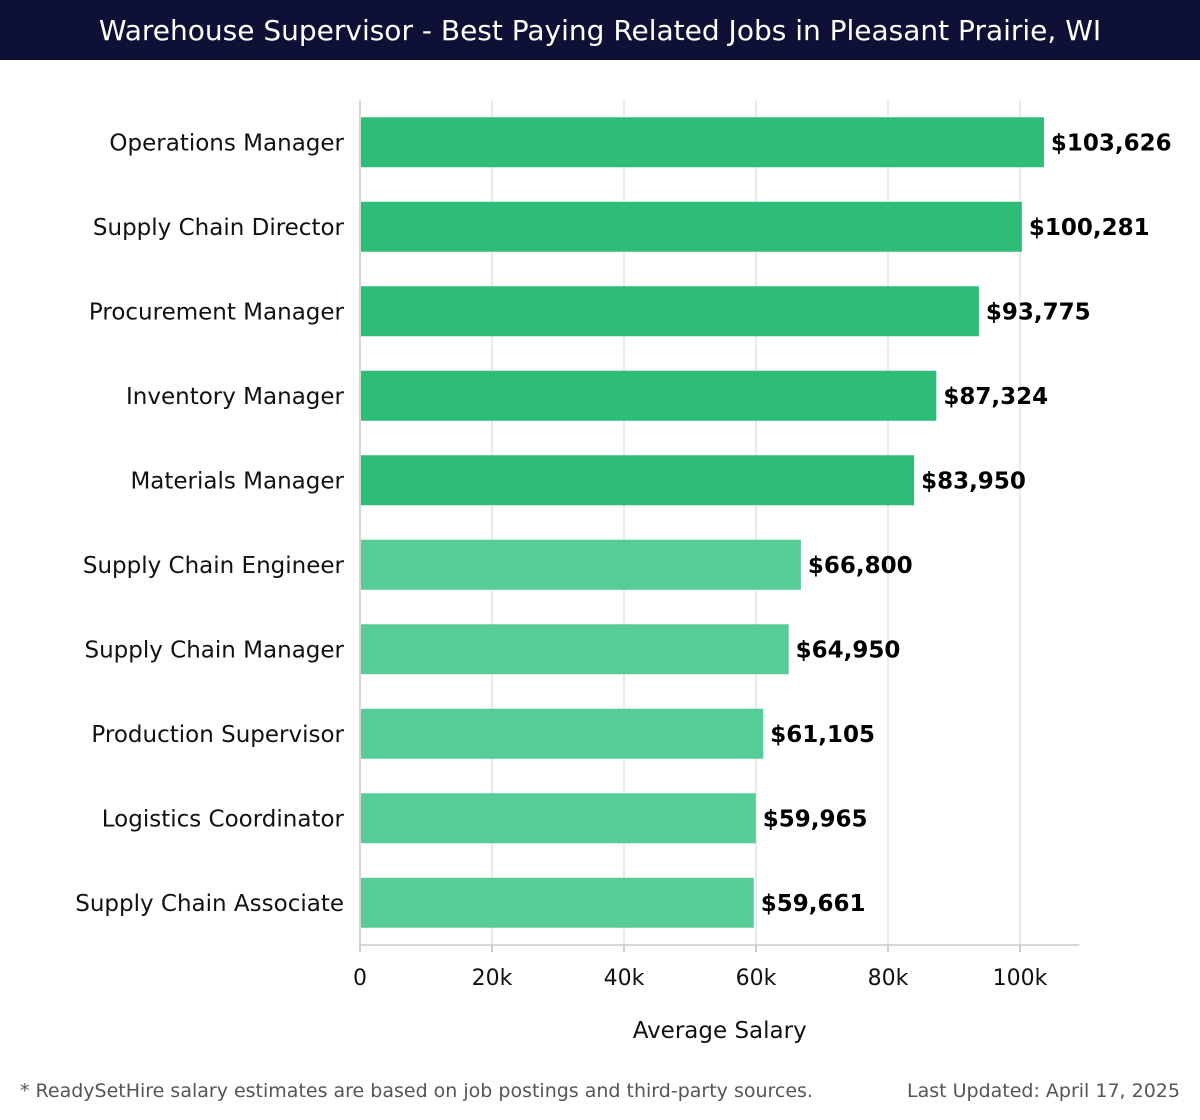  What do you see at coordinates (720, 1031) in the screenshot?
I see `x-axis-label: Average Salary` at bounding box center [720, 1031].